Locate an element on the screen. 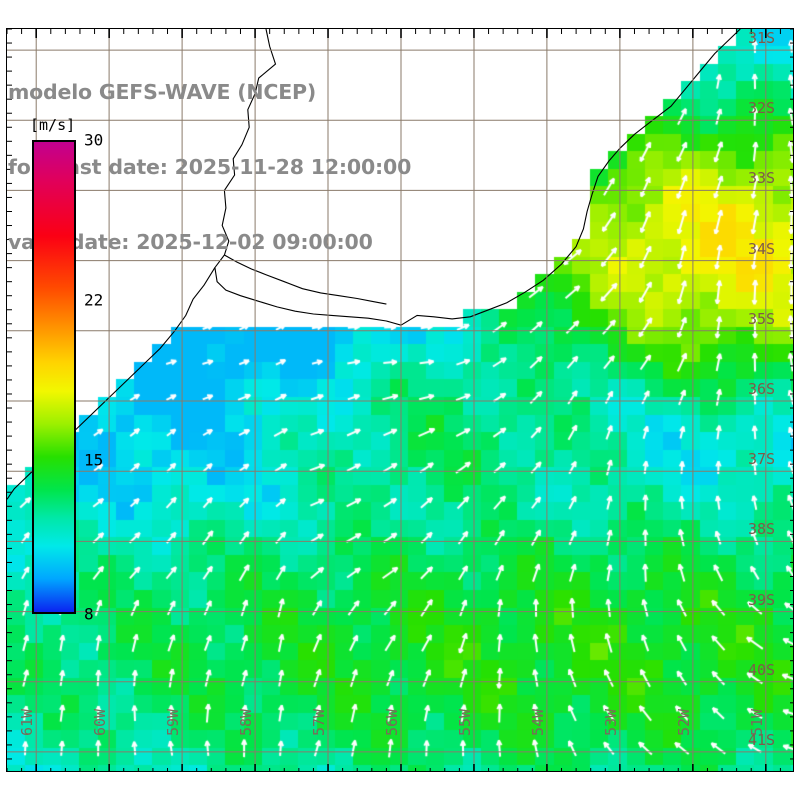 The image size is (800, 800). lon-label-58W: 58W is located at coordinates (246, 722).